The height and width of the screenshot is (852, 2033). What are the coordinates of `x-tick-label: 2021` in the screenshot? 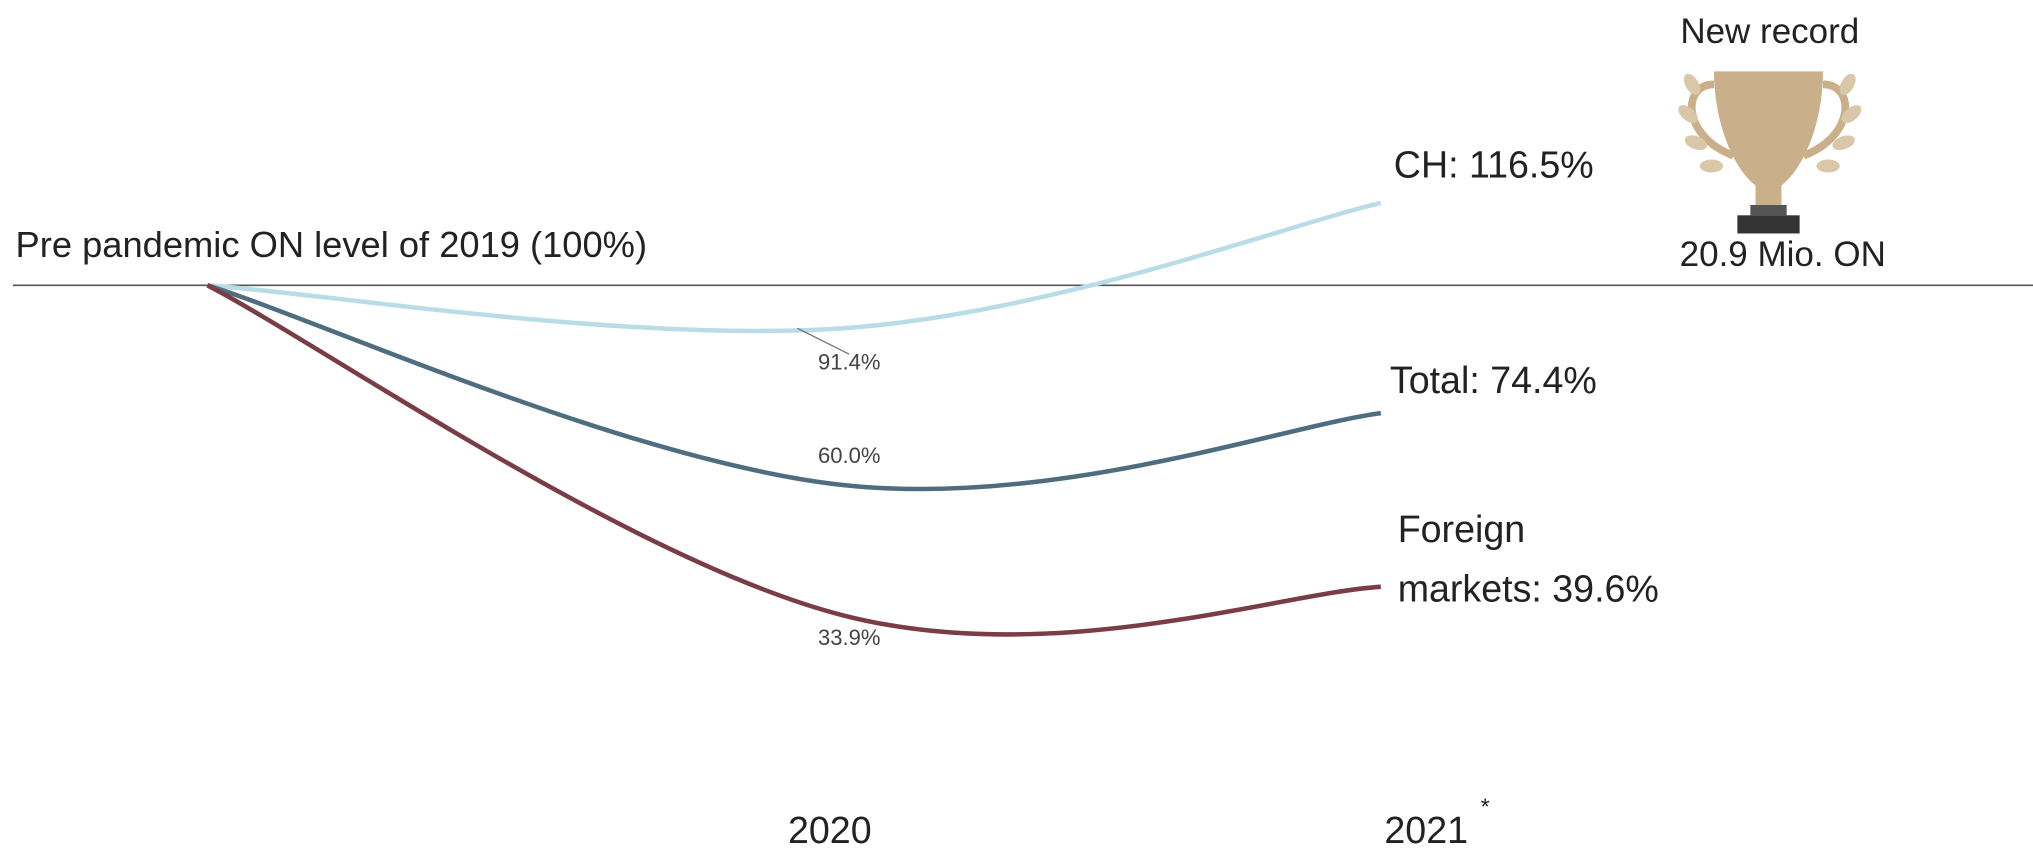 It's located at (1426, 830).